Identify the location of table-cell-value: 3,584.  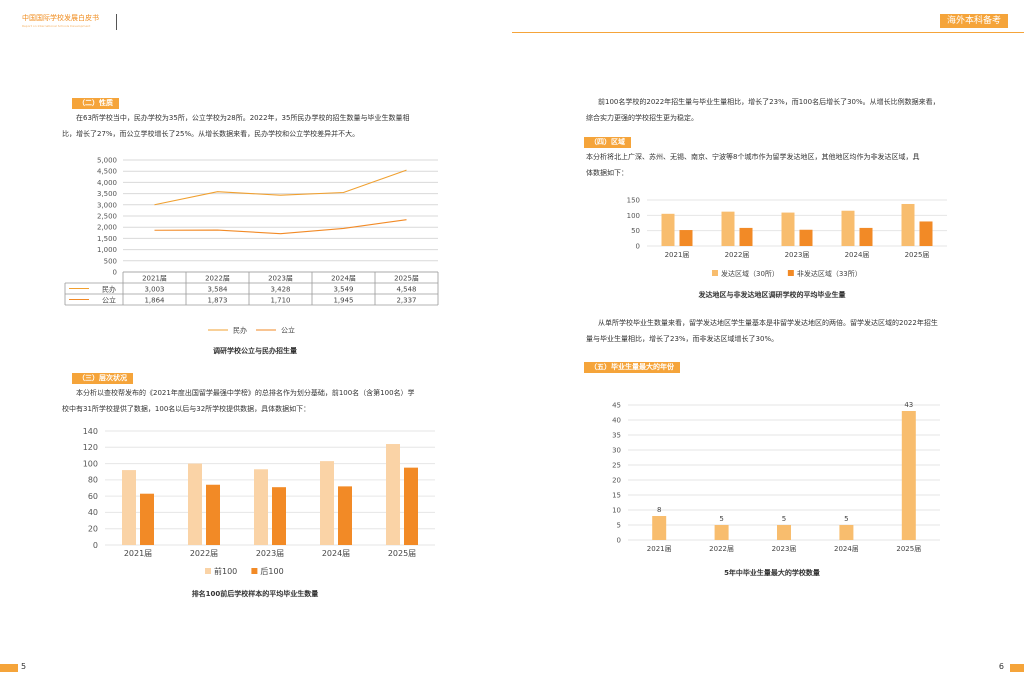
(217, 290).